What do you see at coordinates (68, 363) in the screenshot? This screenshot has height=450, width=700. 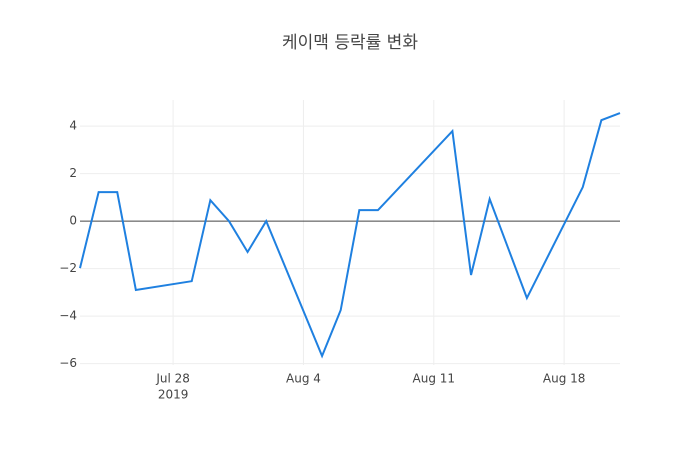 I see `y-tick-label: −6` at bounding box center [68, 363].